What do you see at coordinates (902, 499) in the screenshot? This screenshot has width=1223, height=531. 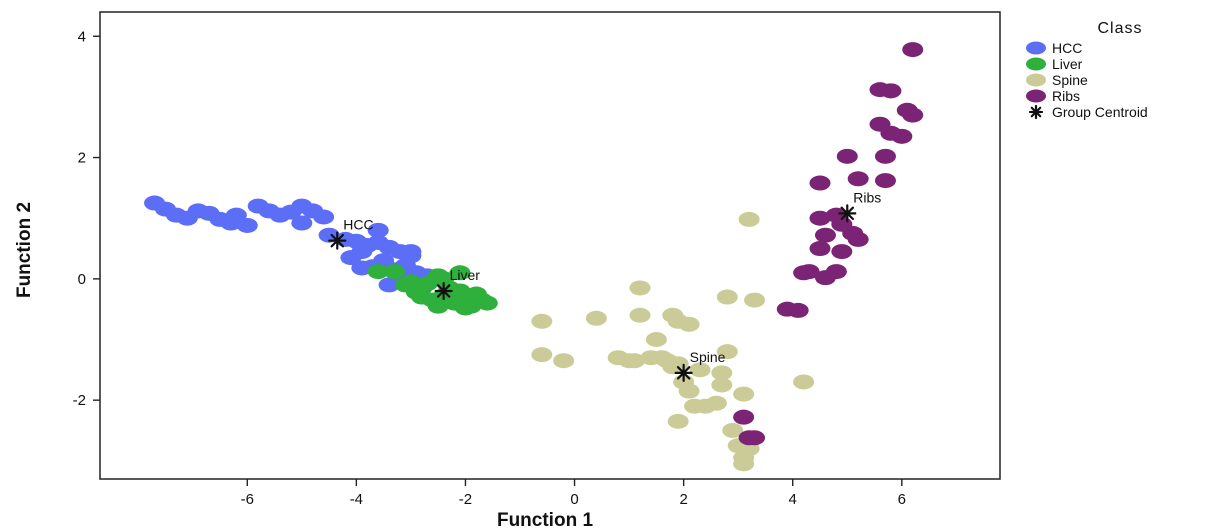 I see `x-tick-label: 6` at bounding box center [902, 499].